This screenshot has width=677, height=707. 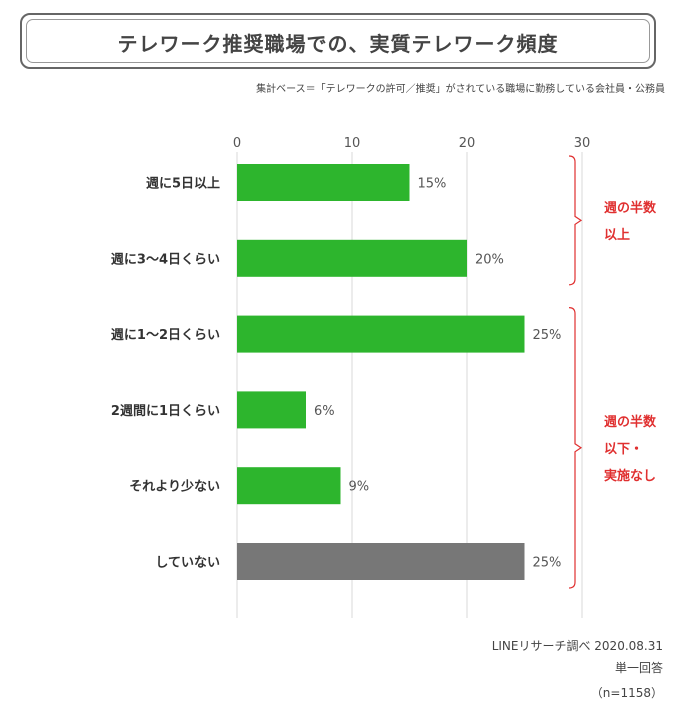 What do you see at coordinates (183, 184) in the screenshot?
I see `category-label: 週に5日以上` at bounding box center [183, 184].